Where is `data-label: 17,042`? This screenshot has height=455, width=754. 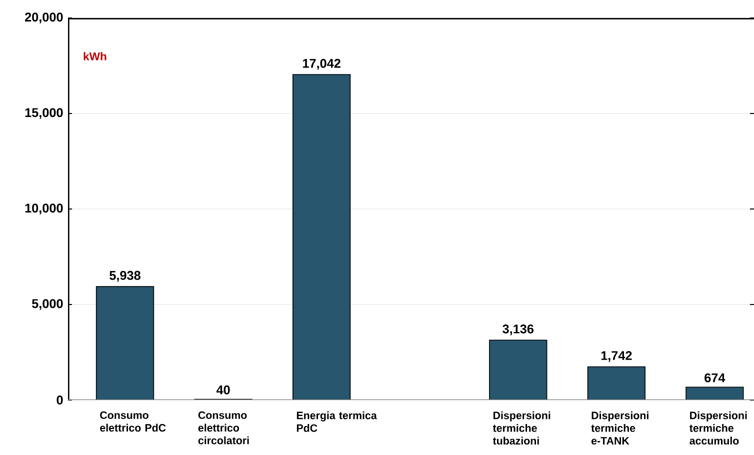 data-label: 17,042 is located at coordinates (321, 64).